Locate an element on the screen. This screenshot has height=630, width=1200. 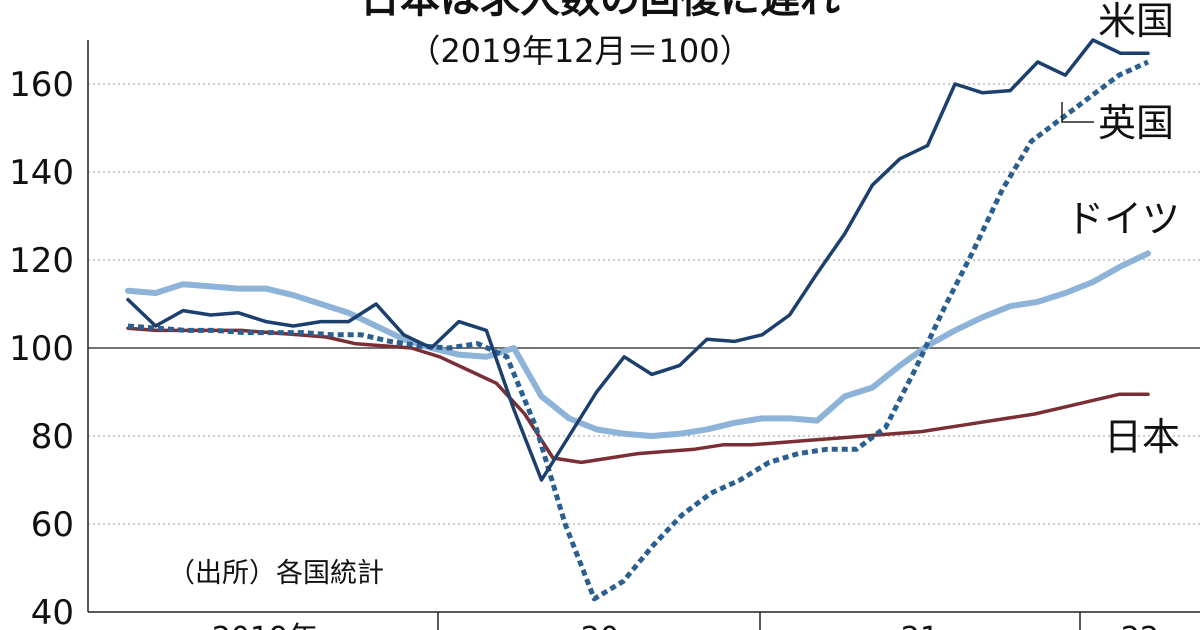
x-axis: 2019年 20 21 22 is located at coordinates (685, 621).